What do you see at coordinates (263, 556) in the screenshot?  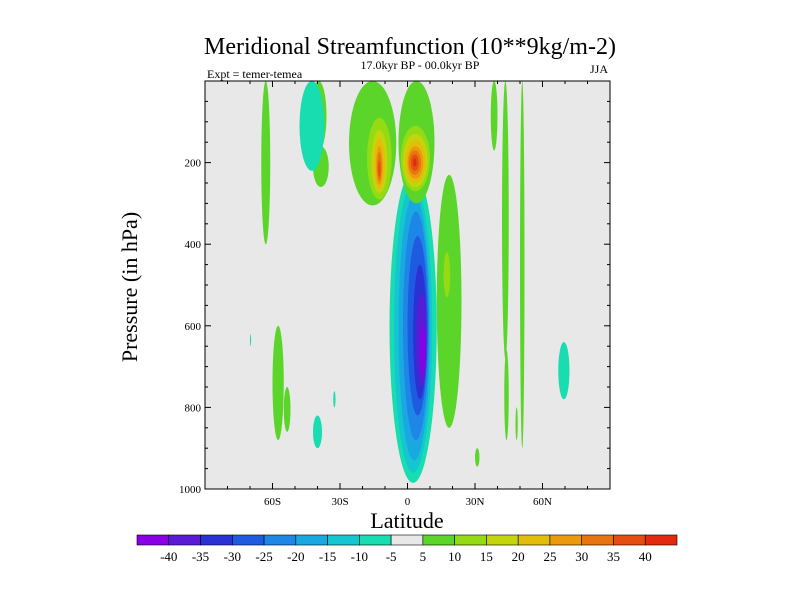 I see `colorbar-label--25: -25` at bounding box center [263, 556].